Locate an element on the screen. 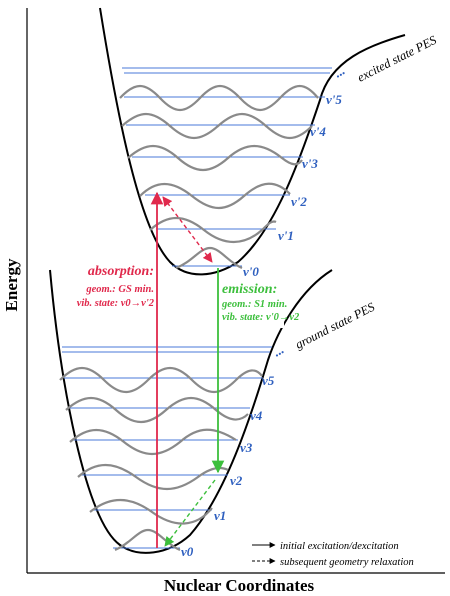 The height and width of the screenshot is (596, 450). absorption-text-bg is located at coordinates (121, 291).